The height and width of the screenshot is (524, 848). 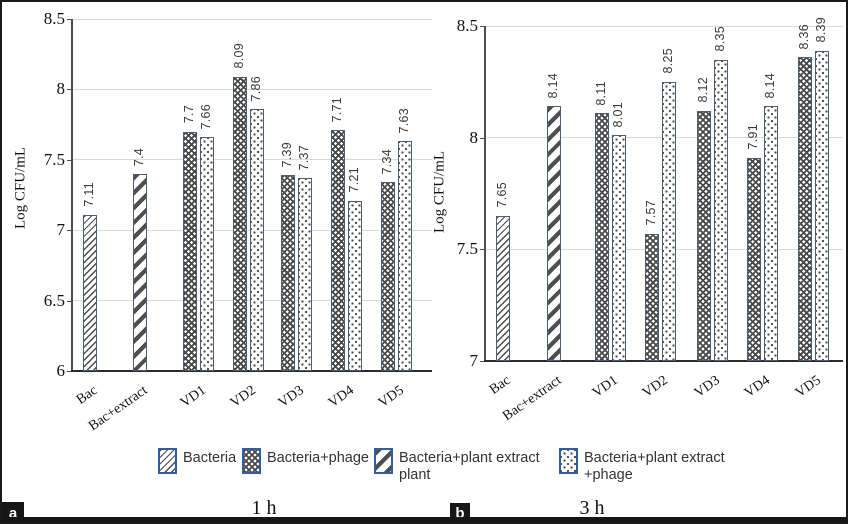 I want to click on bar-value-label: 8.25, so click(x=667, y=61).